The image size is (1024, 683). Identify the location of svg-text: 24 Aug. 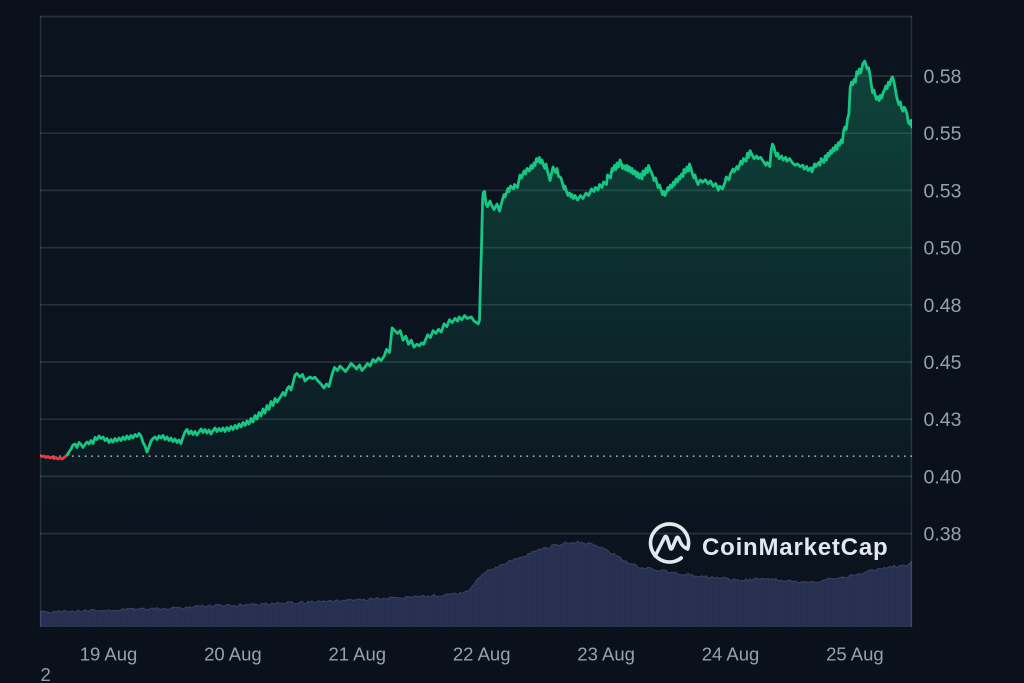
(731, 654).